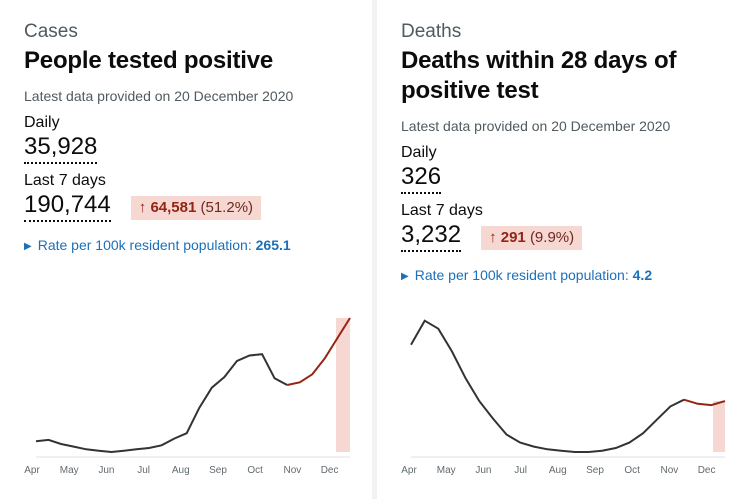  Describe the element at coordinates (707, 470) in the screenshot. I see `deaths-tick-label: Dec` at that location.